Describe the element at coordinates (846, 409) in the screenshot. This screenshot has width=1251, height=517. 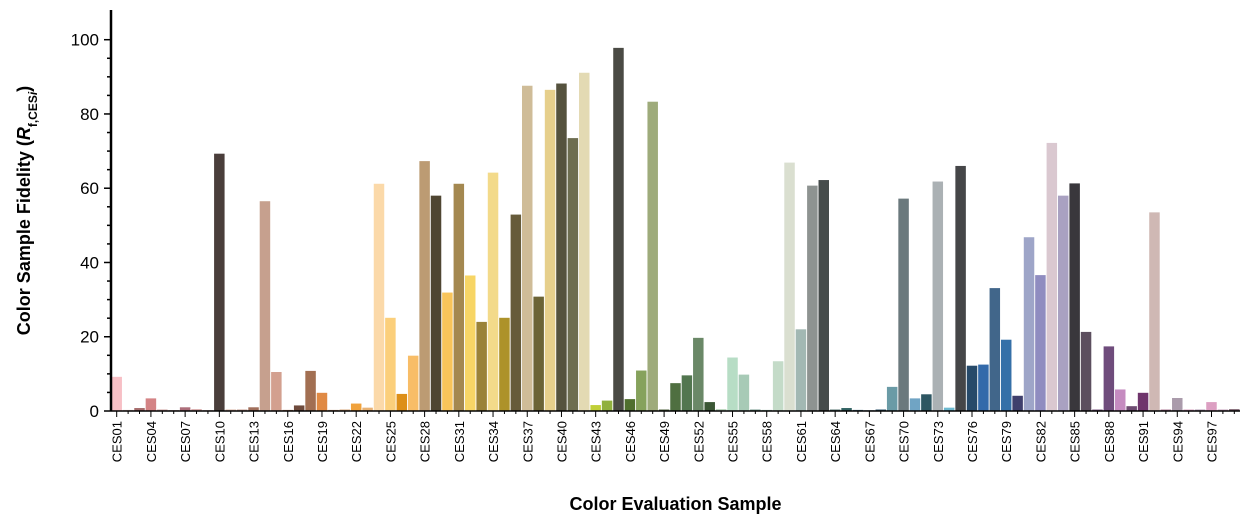
I see `bar-ces65` at that location.